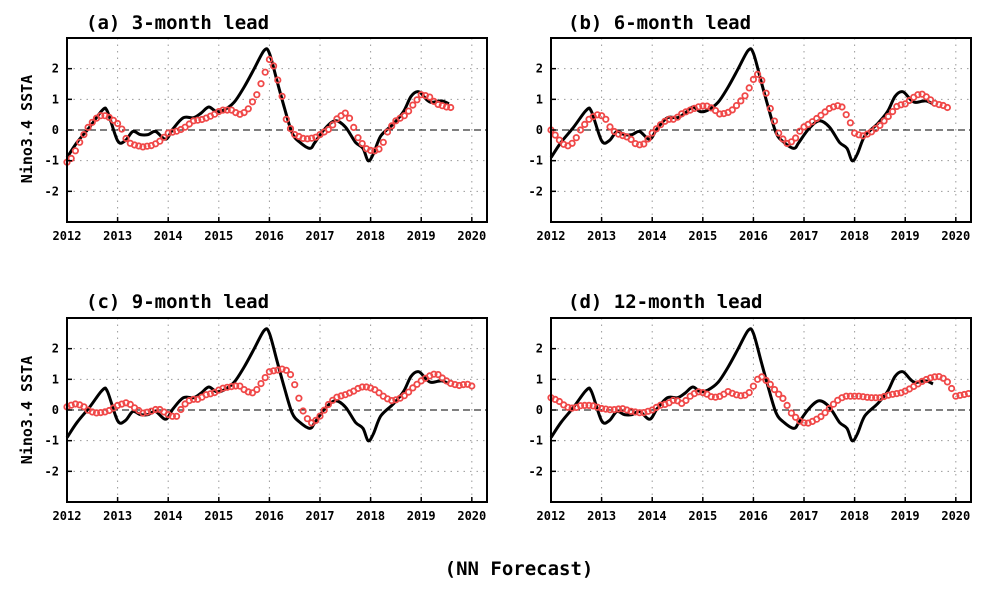 This screenshot has width=988, height=594. What do you see at coordinates (421, 236) in the screenshot?
I see `x-tick-label: 2019` at bounding box center [421, 236].